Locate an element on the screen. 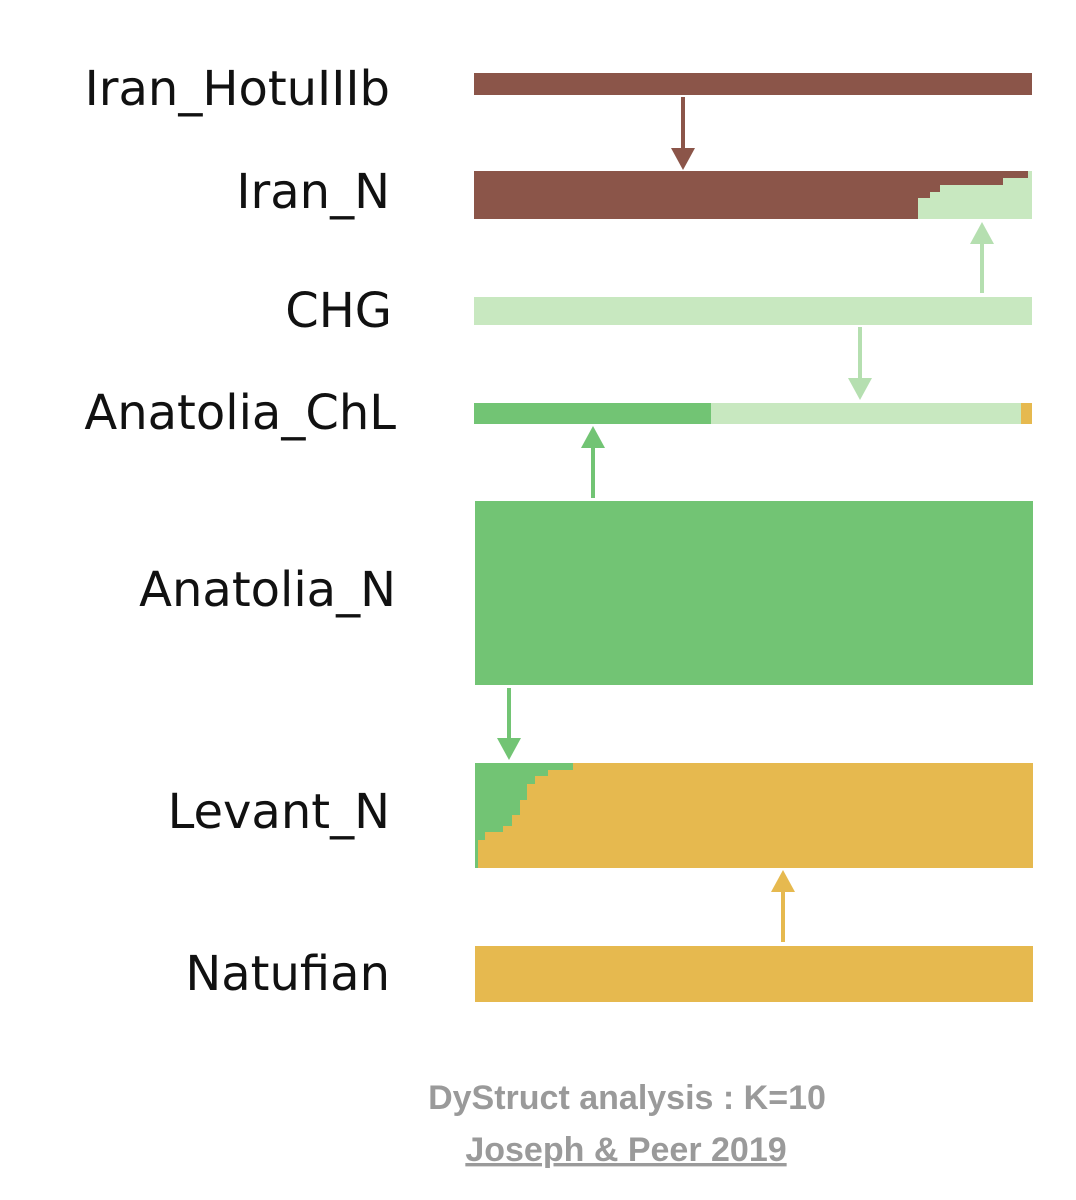 Image resolution: width=1076 pixels, height=1200 pixels. population-label: CHG is located at coordinates (338, 311).